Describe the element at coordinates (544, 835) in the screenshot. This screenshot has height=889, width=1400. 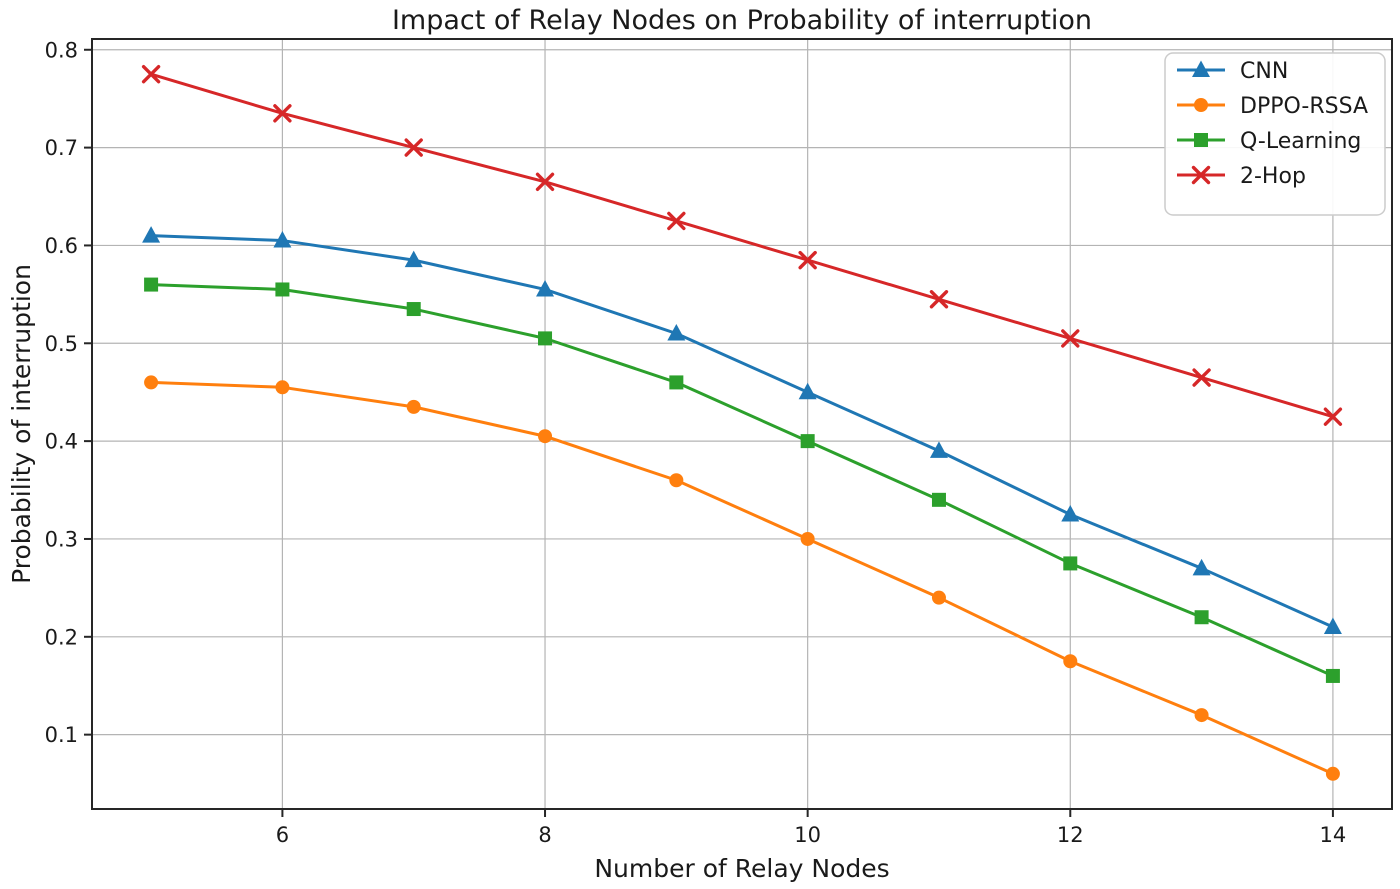
I see `x-tick-label: 8` at that location.